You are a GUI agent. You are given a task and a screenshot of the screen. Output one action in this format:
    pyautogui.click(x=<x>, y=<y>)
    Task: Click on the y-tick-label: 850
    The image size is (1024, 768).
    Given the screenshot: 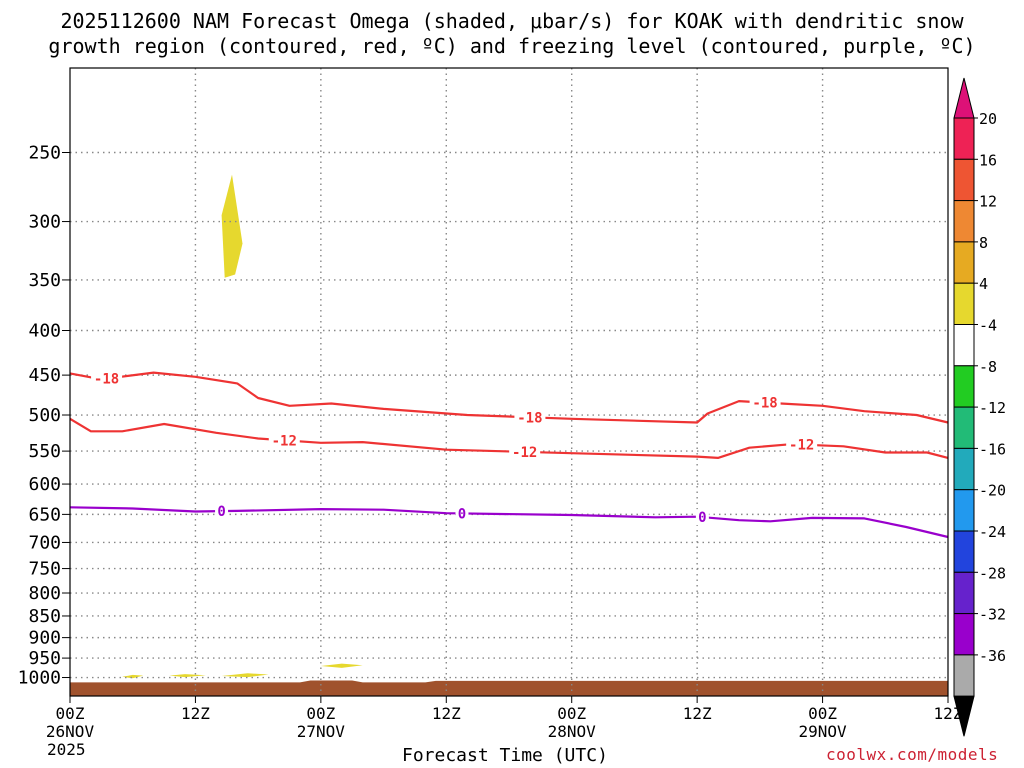 What is the action you would take?
    pyautogui.click(x=44, y=616)
    